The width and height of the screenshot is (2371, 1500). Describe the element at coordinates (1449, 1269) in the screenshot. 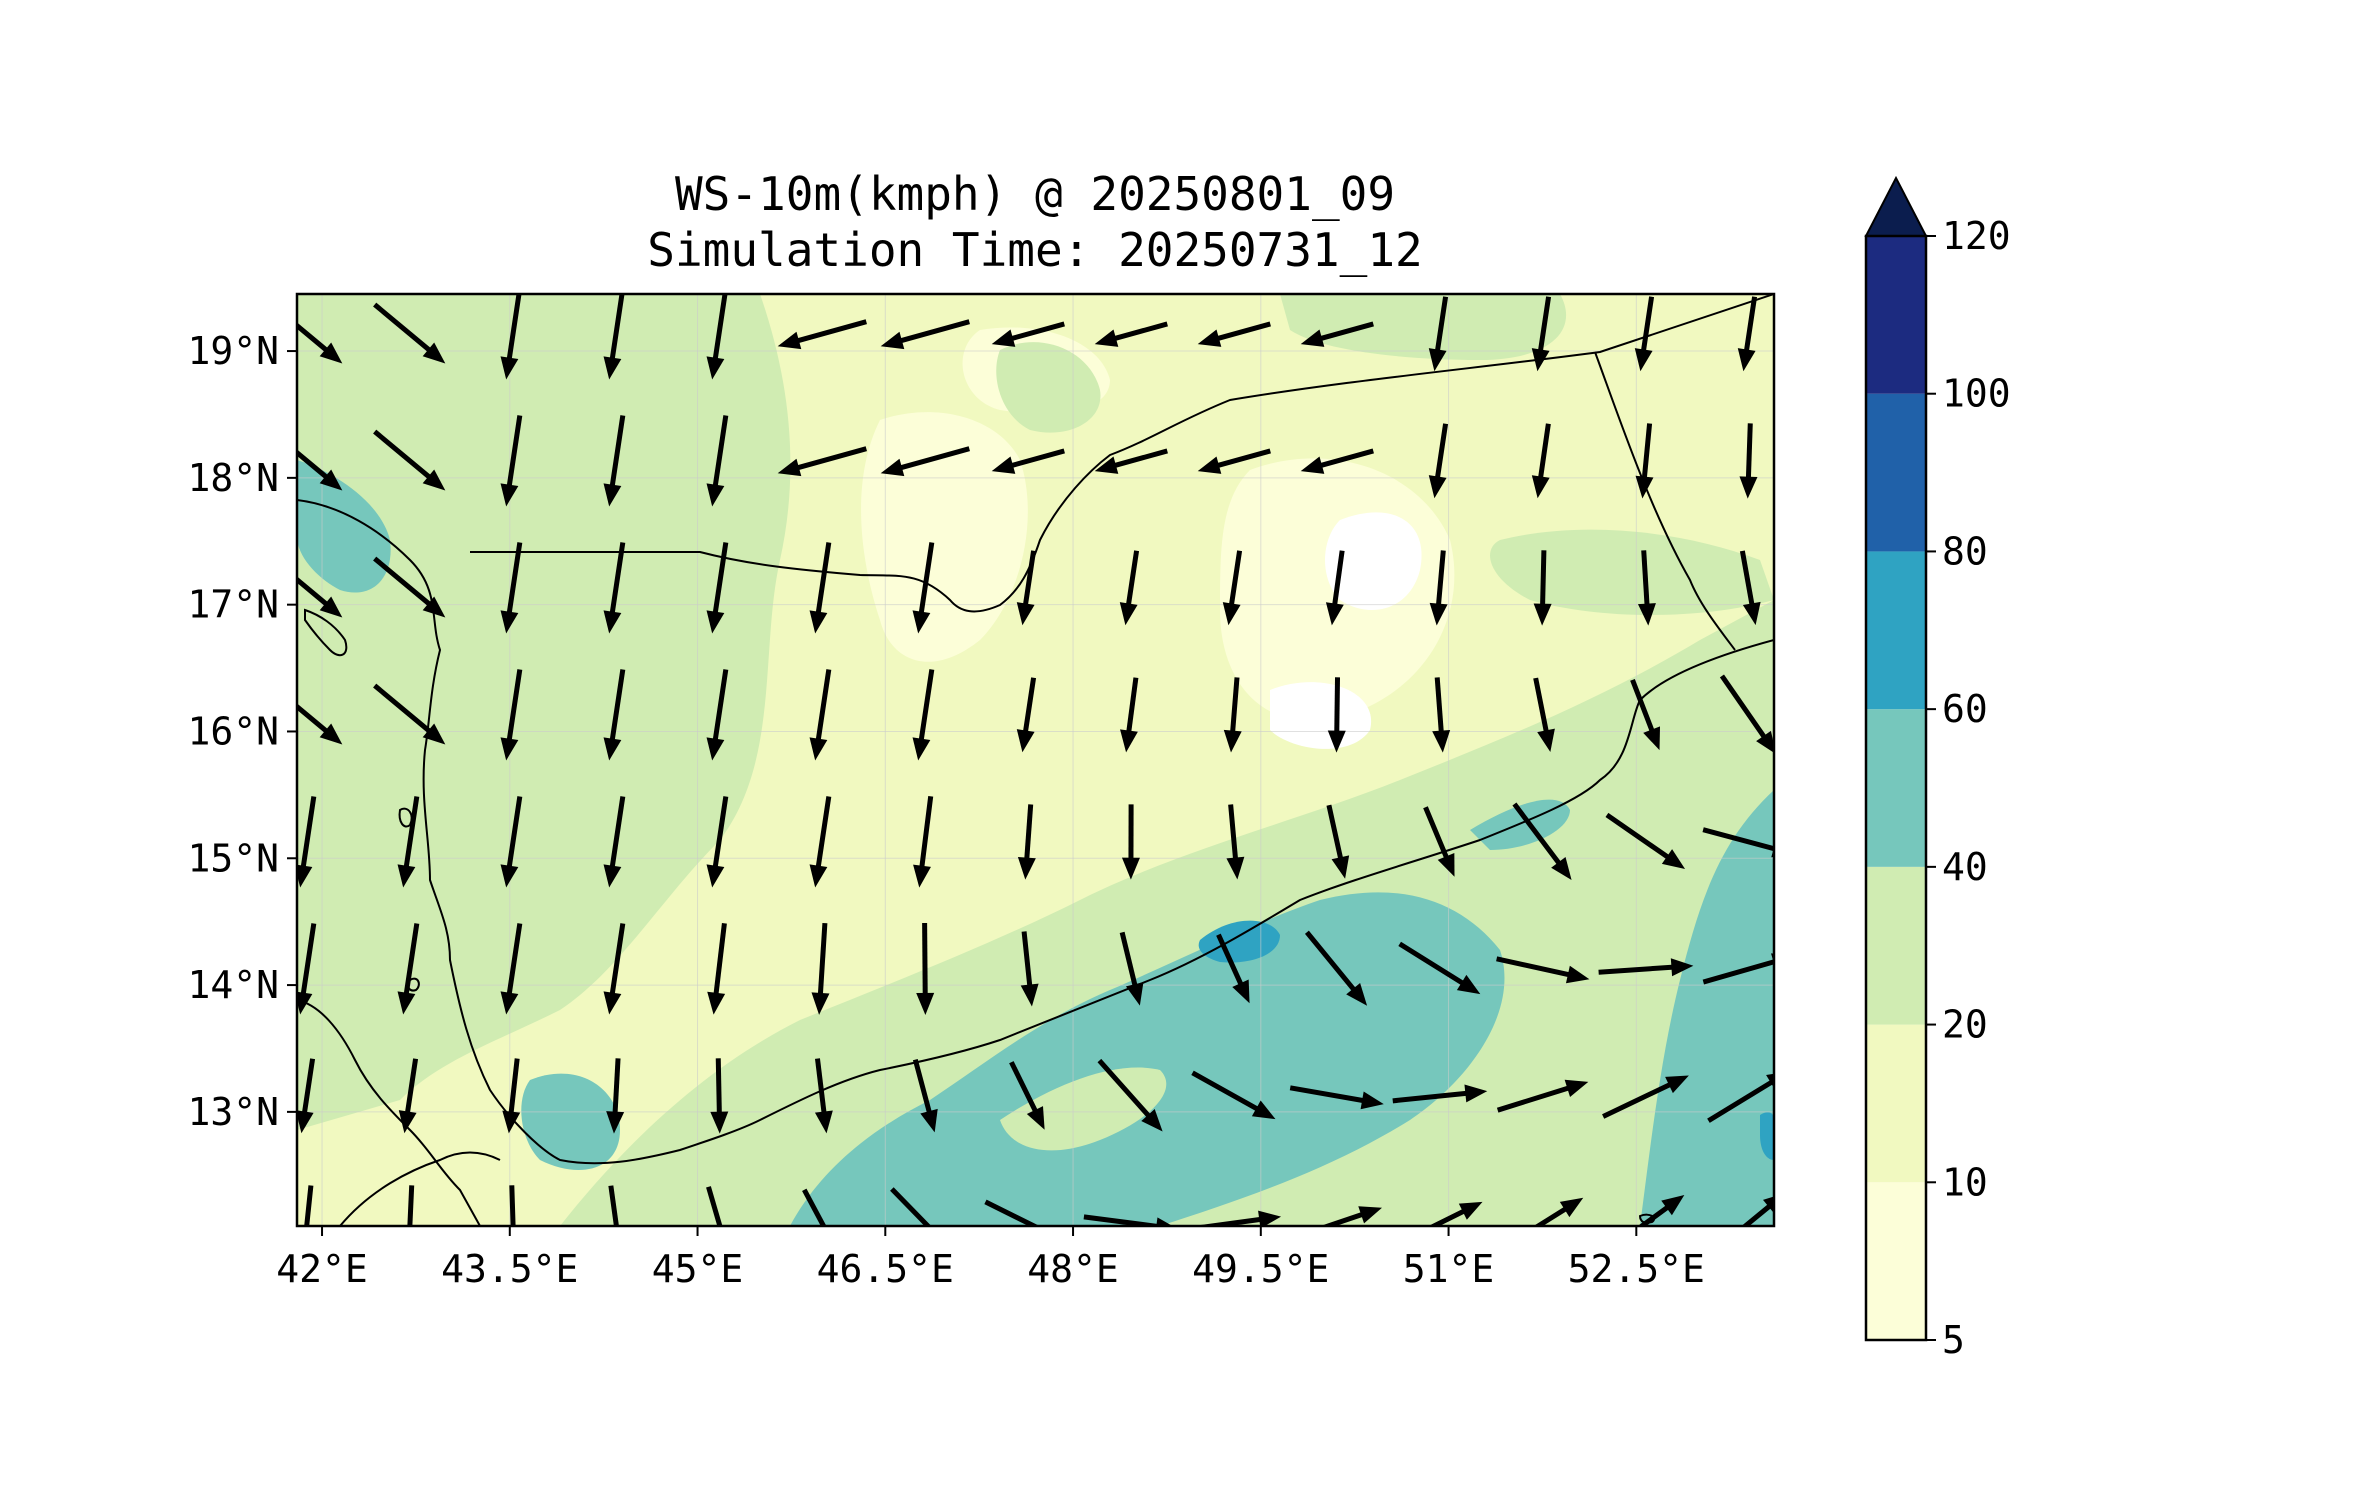

I see `x-tick-label: 51°E` at that location.